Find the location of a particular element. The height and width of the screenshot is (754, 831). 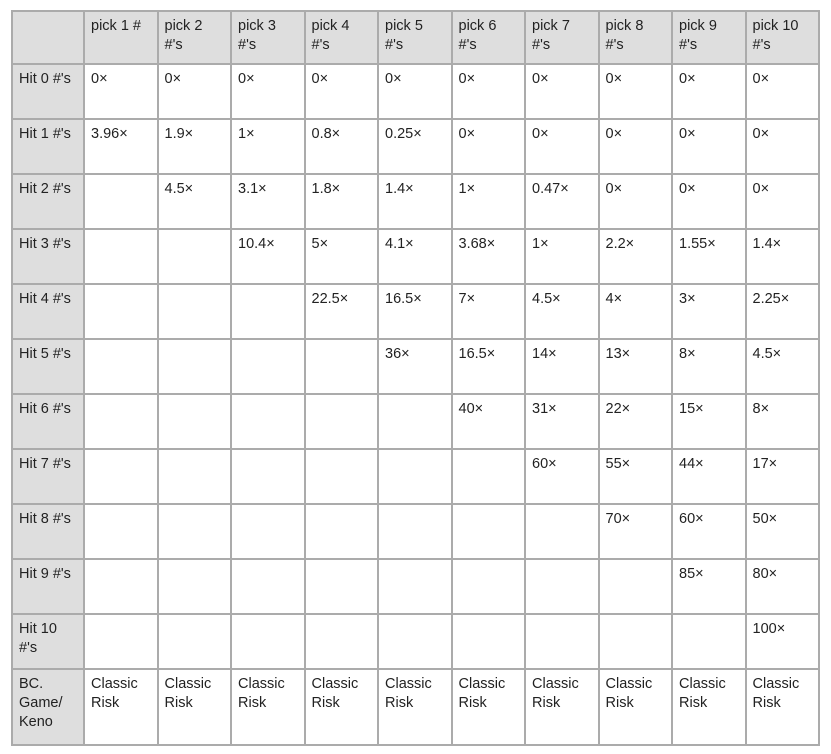

table-row: Hit 8 #'s 70× 60× 50× is located at coordinates (415, 531).